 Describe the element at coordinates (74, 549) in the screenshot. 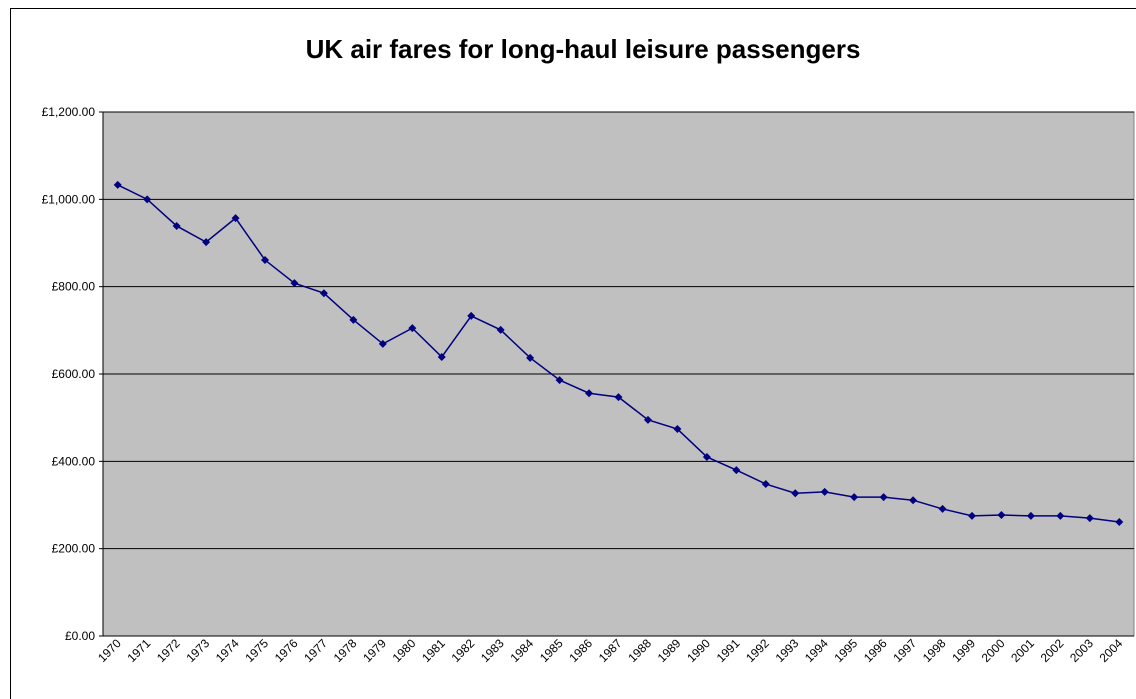

I see `y-tick-label: £200.00` at that location.